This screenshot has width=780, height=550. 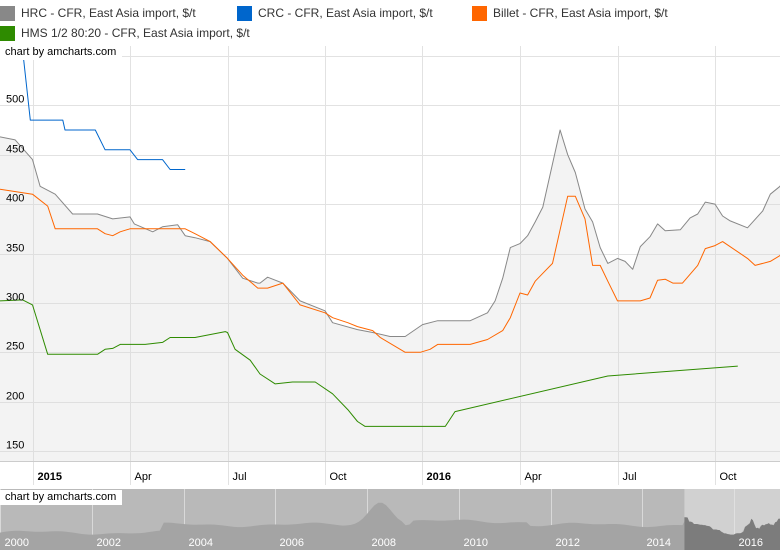 What do you see at coordinates (109, 543) in the screenshot?
I see `navigator-year-label: 2002` at bounding box center [109, 543].